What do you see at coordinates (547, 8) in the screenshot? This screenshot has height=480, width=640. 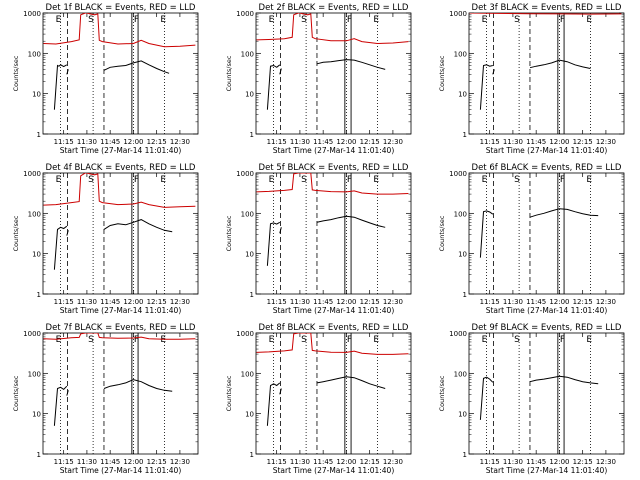 I see `panel-title: Det 3f BLACK = Events, RED = LLD` at bounding box center [547, 8].